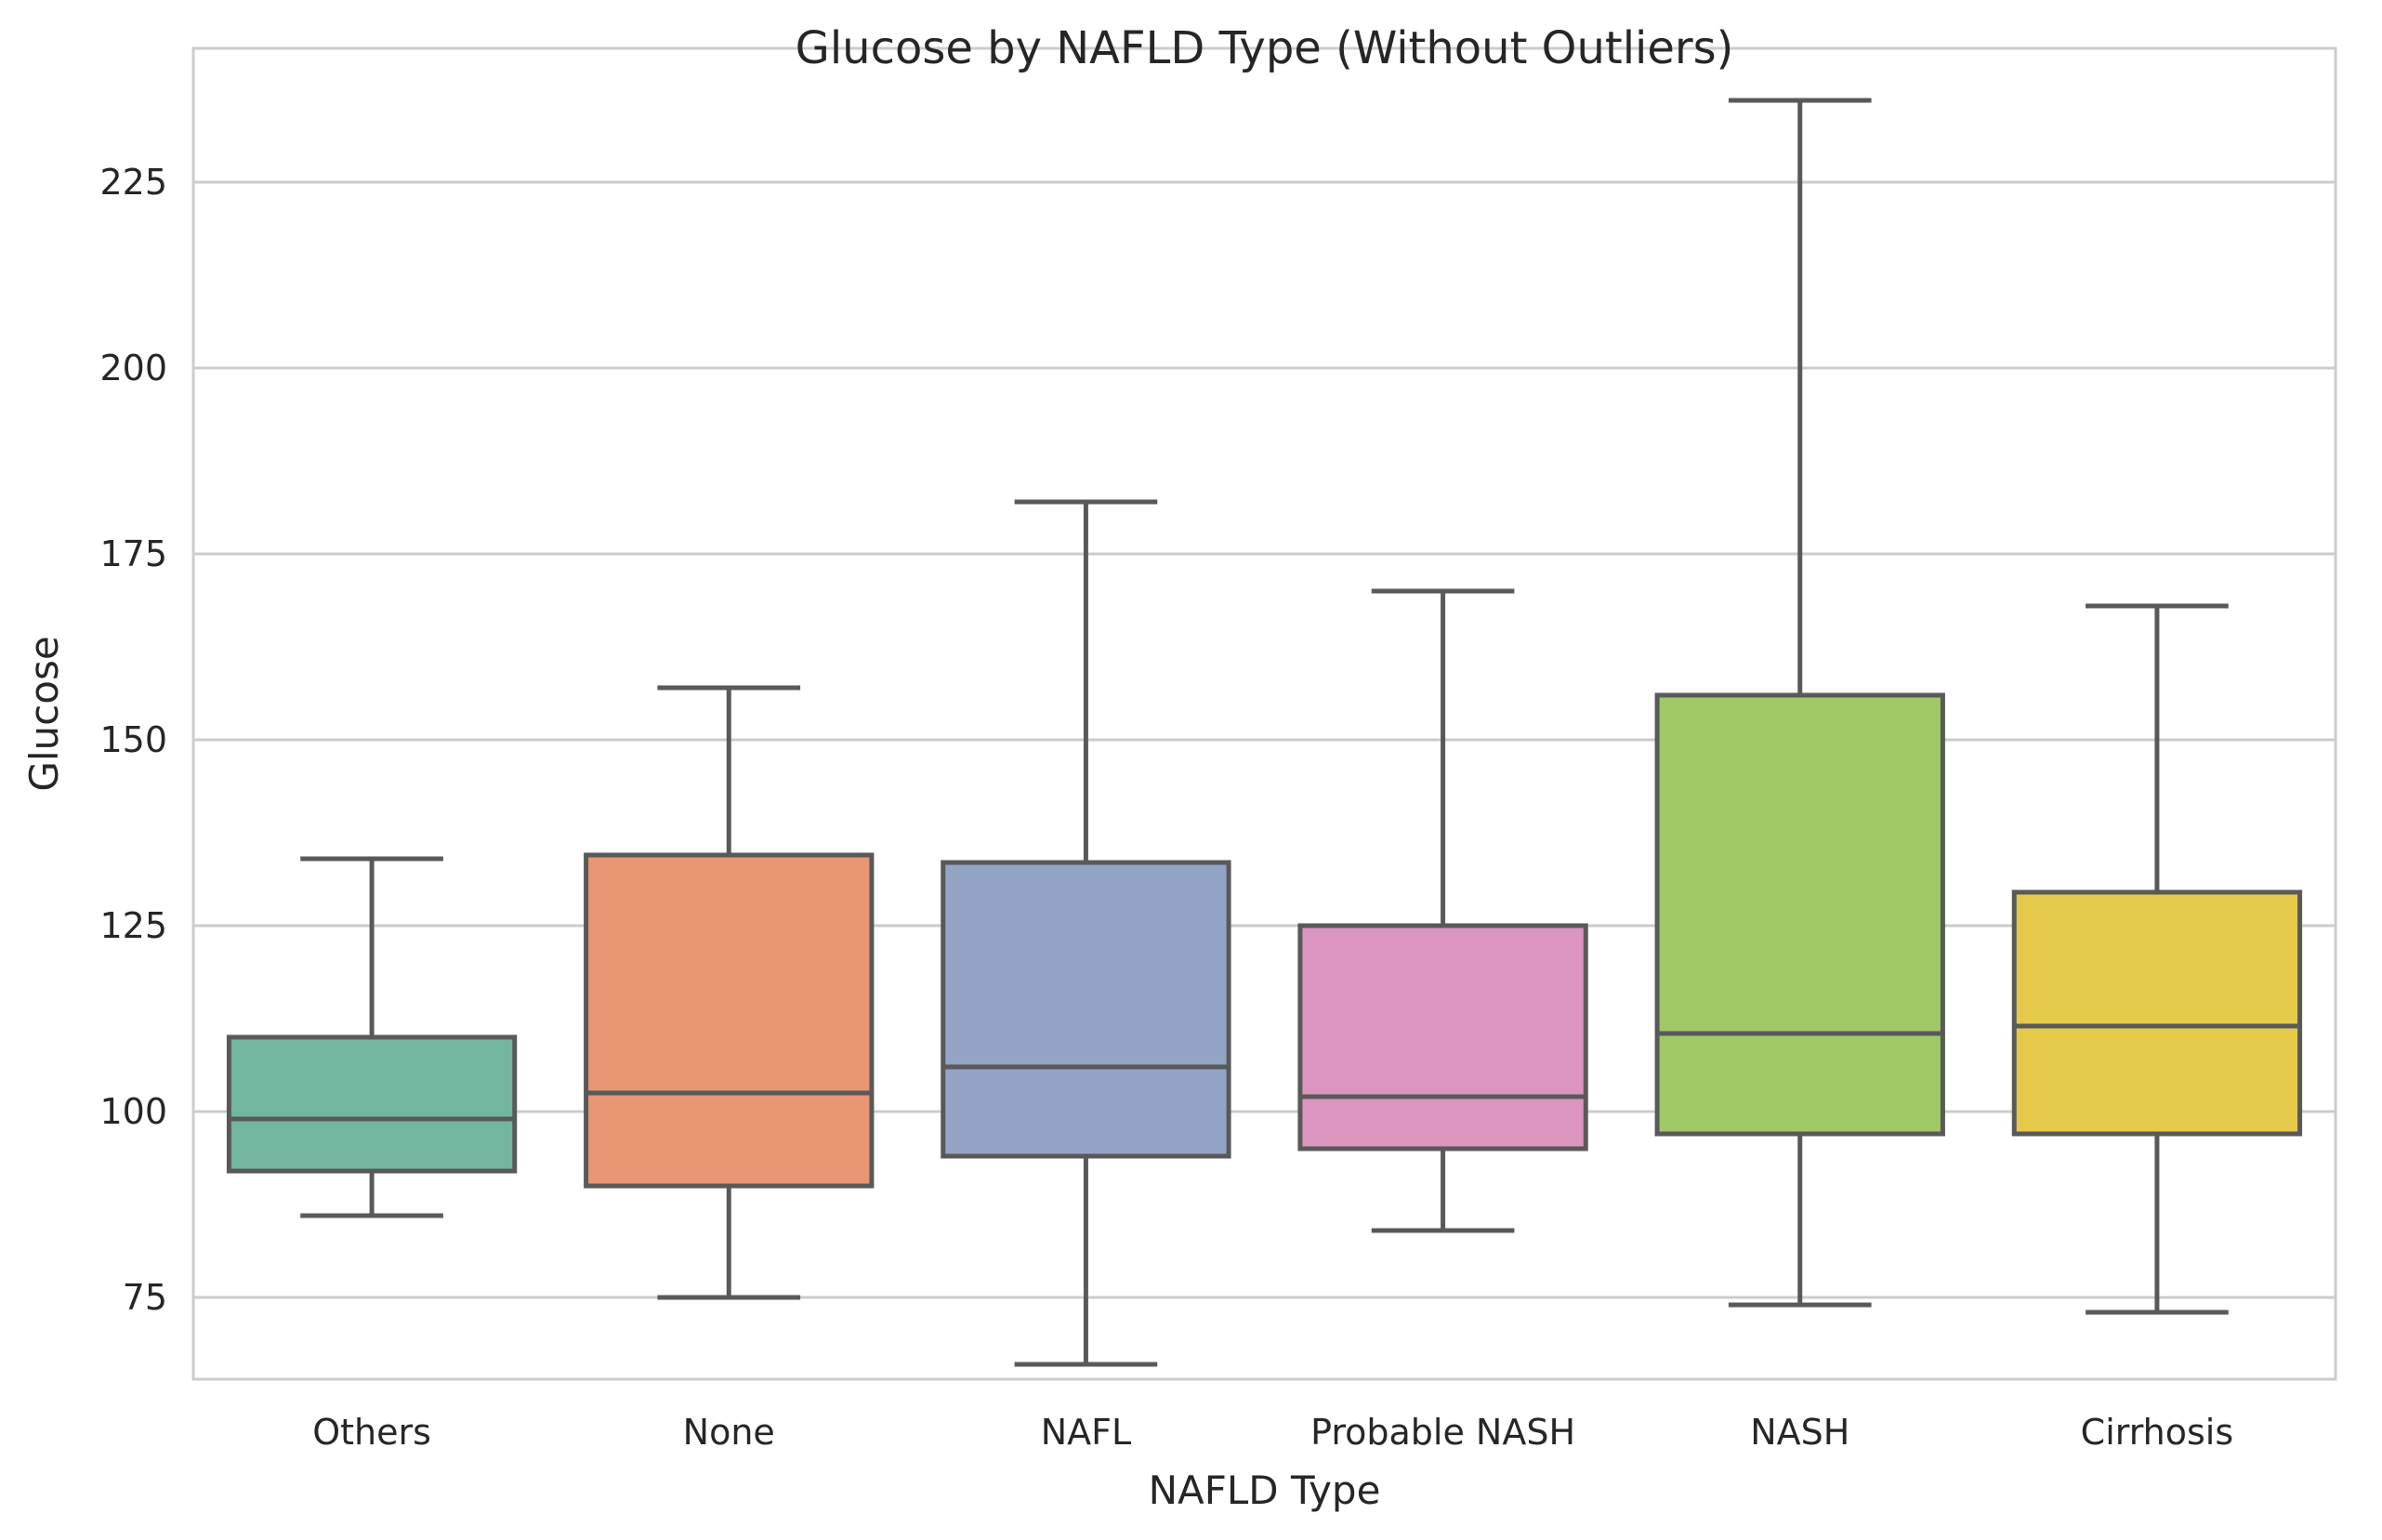  What do you see at coordinates (1442, 1432) in the screenshot?
I see `x-tick-label-probable-nash: Probable NASH` at bounding box center [1442, 1432].